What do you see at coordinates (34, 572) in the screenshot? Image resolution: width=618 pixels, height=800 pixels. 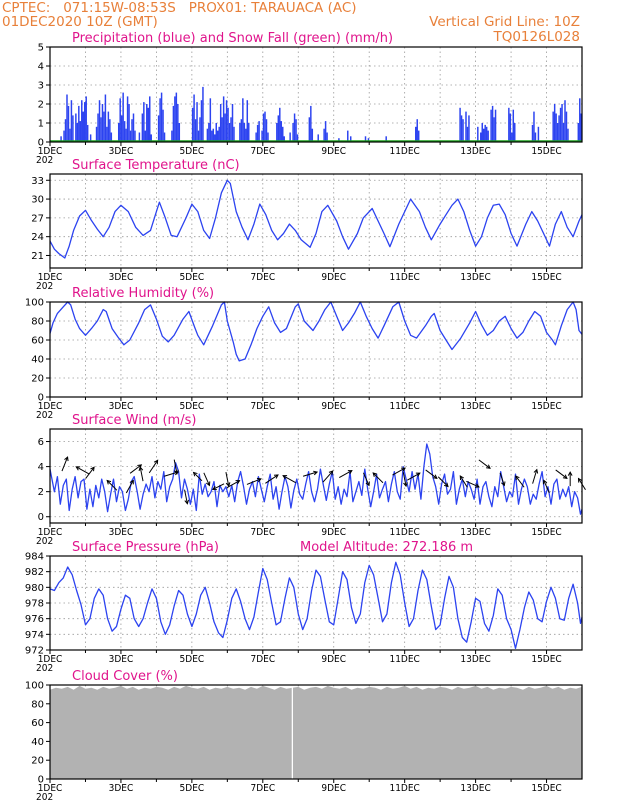 I see `y-tick-label: 982` at bounding box center [34, 572].